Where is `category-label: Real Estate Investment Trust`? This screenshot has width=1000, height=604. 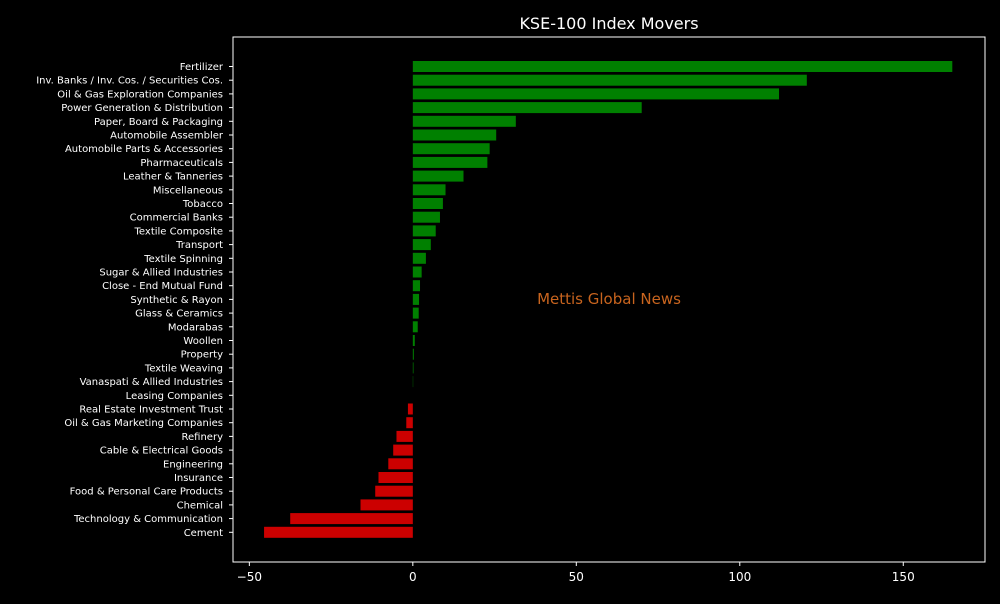
category-label: Real Estate Investment Trust is located at coordinates (151, 410).